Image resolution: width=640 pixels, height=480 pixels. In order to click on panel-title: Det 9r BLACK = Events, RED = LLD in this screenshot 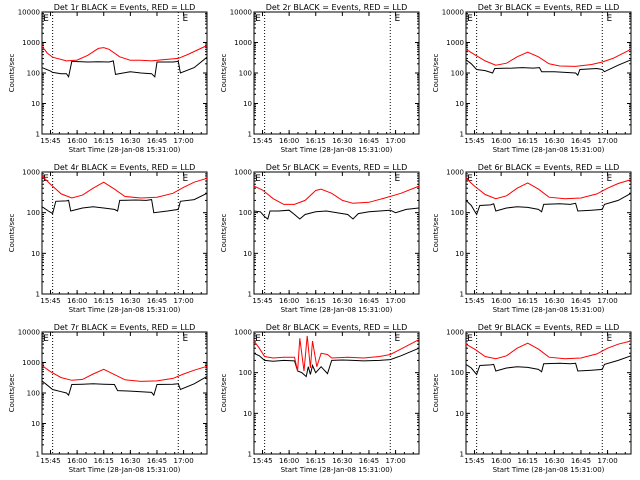, I will do `click(549, 327)`.